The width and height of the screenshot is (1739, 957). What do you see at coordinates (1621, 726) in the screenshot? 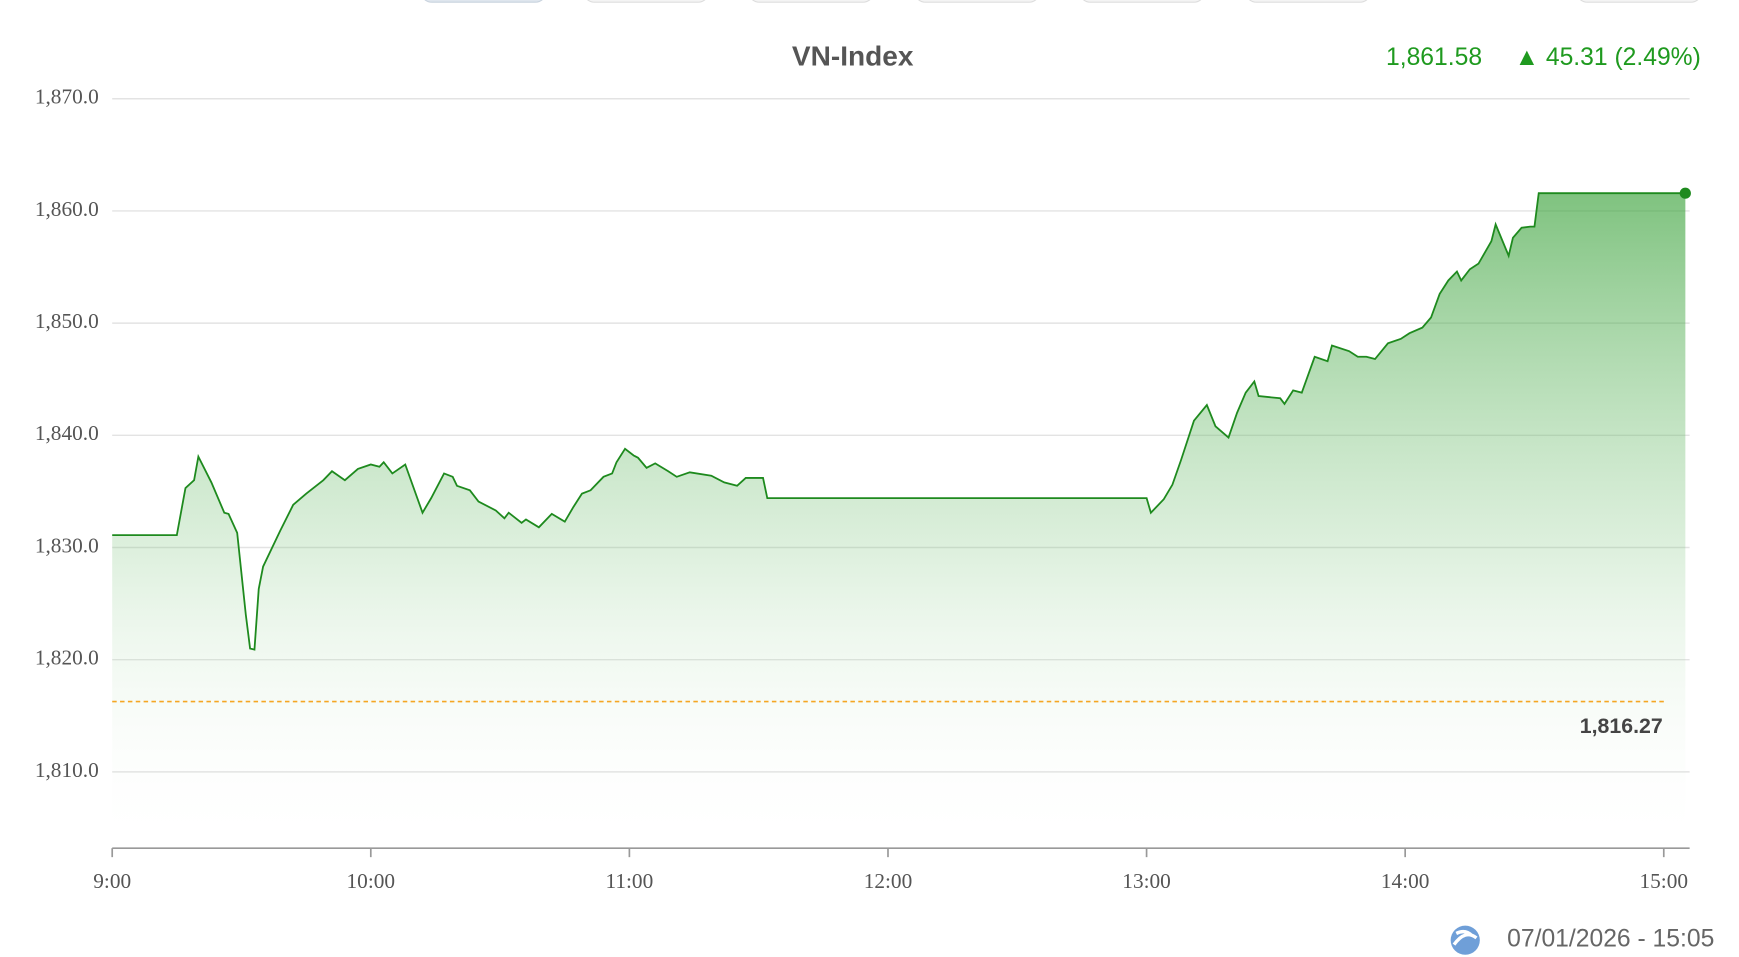
I see `reference-label: 1,816.27` at bounding box center [1621, 726].